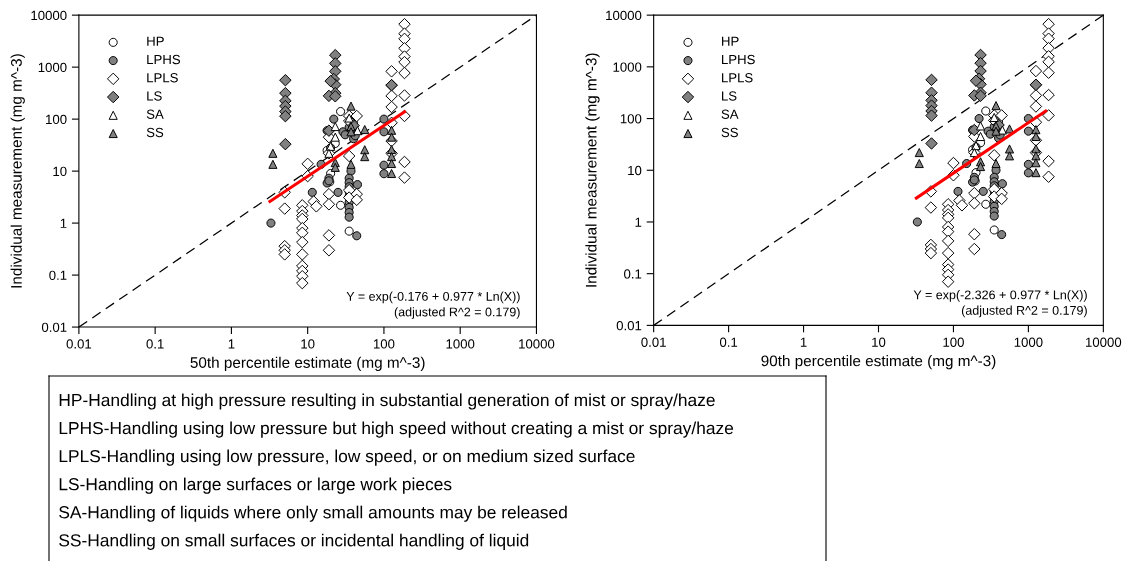  What do you see at coordinates (347, 457) in the screenshot?
I see `text: LPLS-Handling using low pressure, low speed, or on medium sized surface` at bounding box center [347, 457].